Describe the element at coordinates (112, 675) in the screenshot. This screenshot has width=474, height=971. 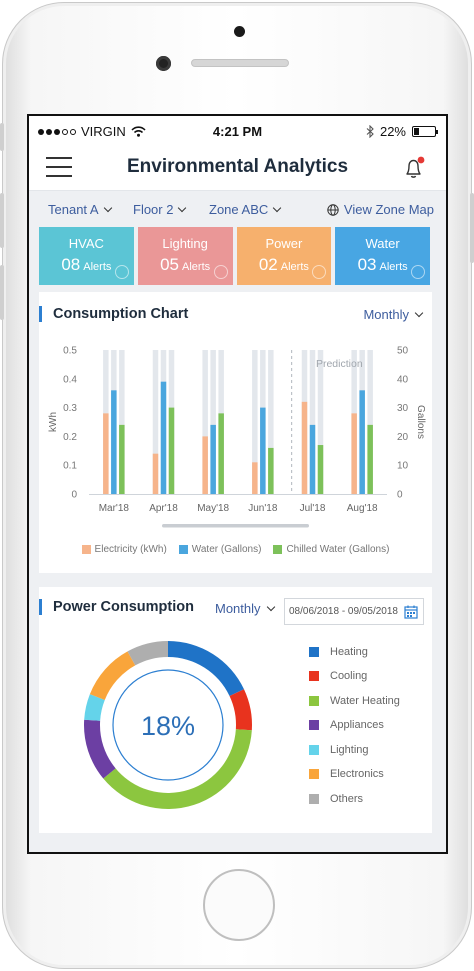
I see `donut-slice-electronics` at that location.